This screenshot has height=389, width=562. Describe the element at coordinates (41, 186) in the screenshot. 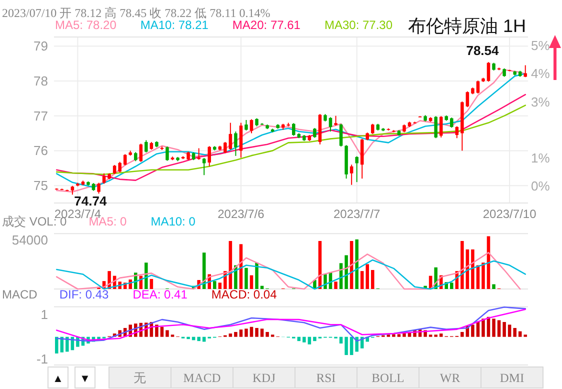

I see `y-tick-label: 75` at that location.